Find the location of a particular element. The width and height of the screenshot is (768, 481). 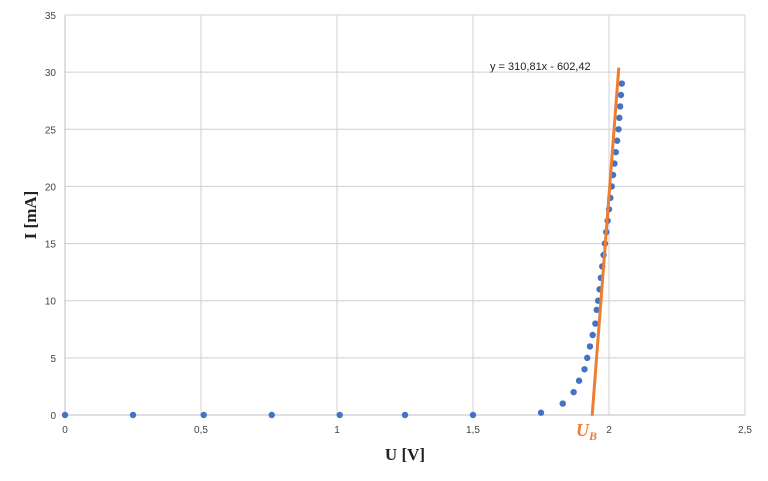

trendline-equation: y = 310,81x - 602,42 is located at coordinates (540, 67).